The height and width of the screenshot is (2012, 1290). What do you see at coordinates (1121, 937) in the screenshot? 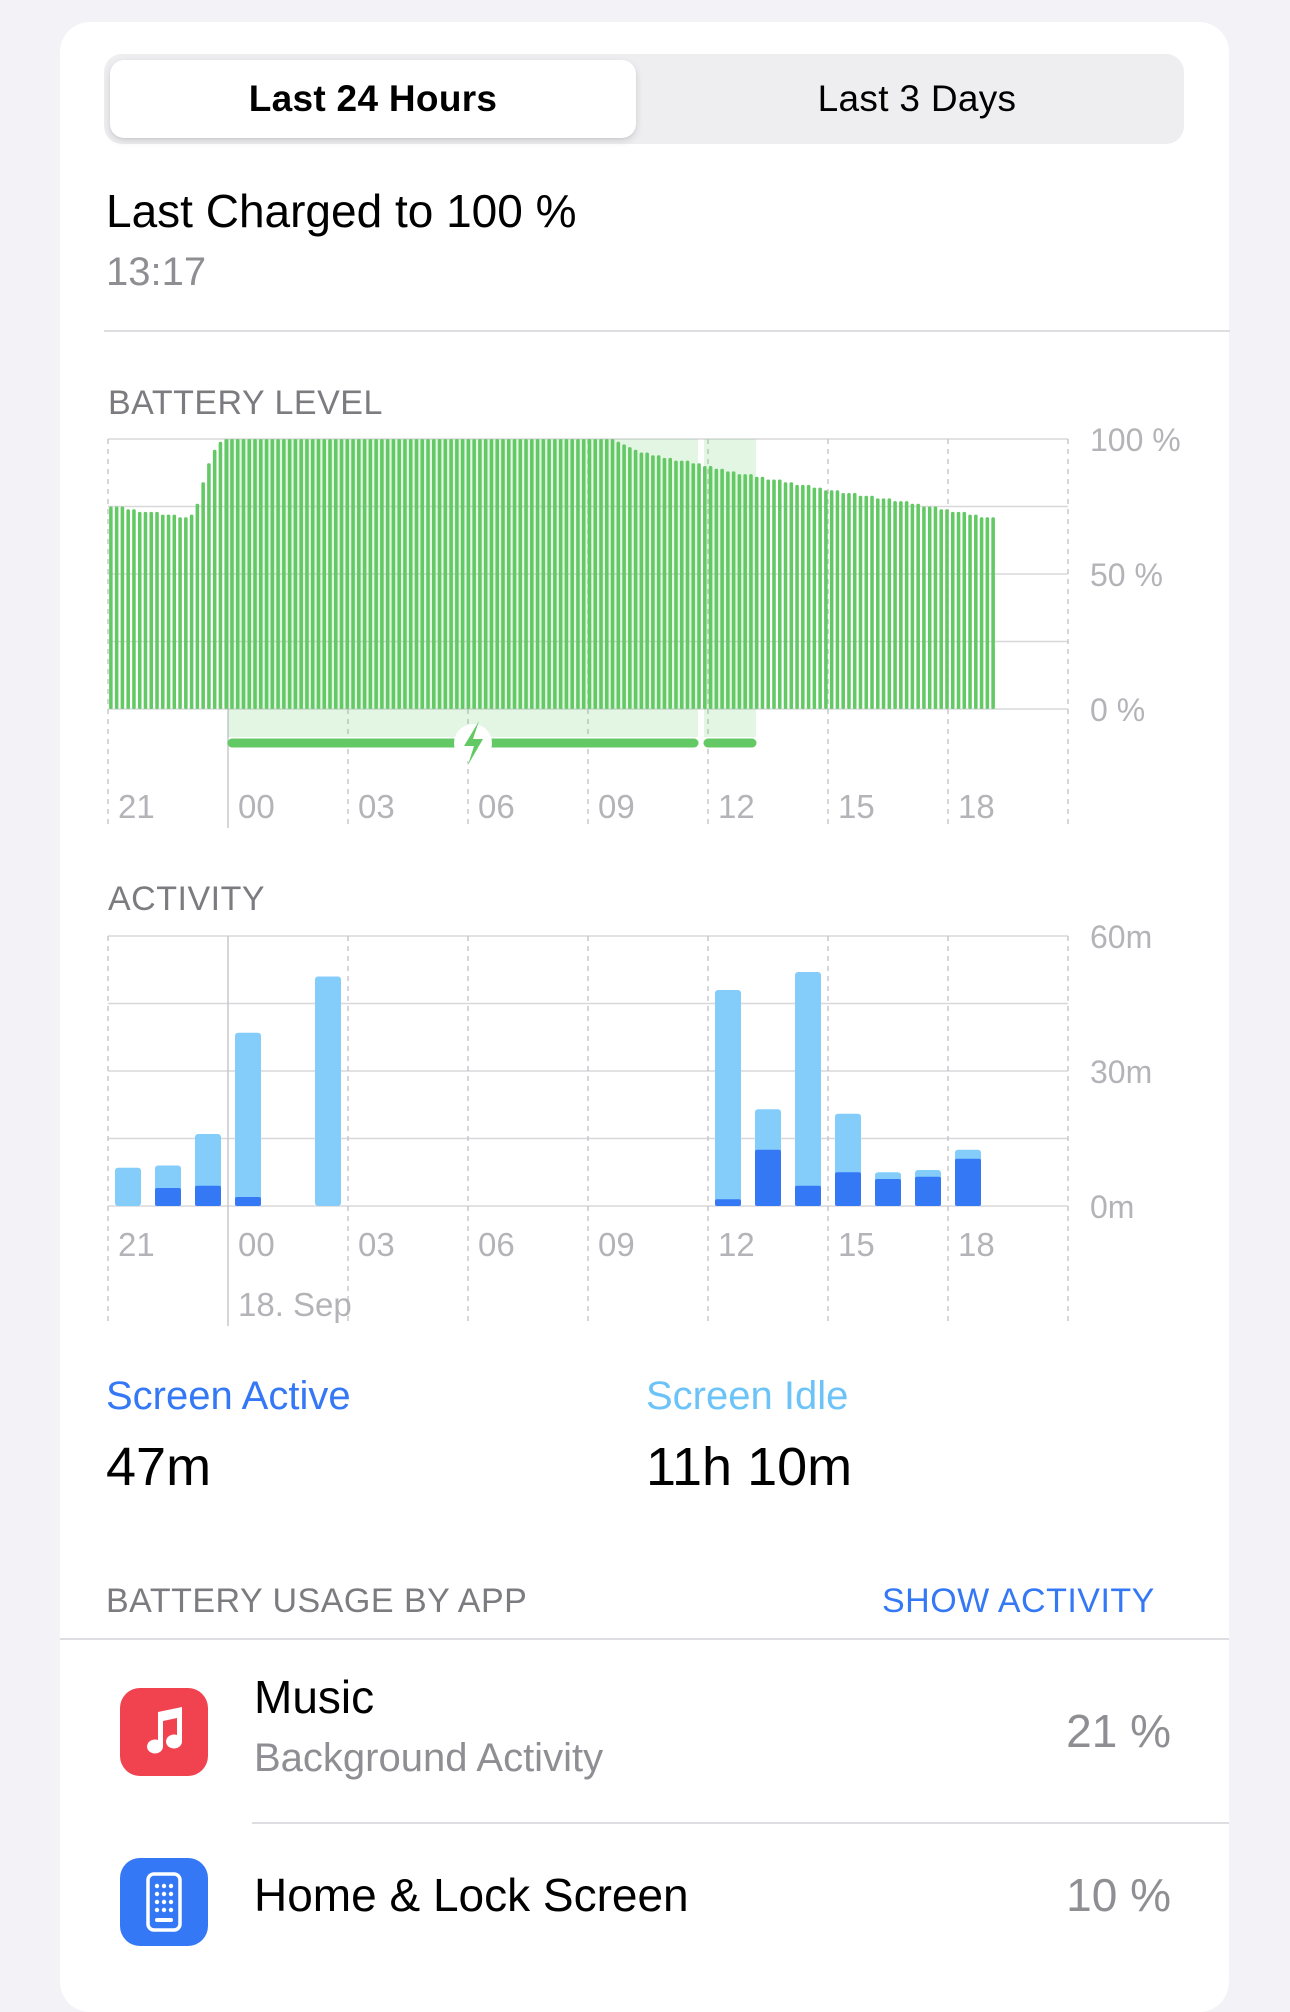
I see `y-tick-label: 60m` at bounding box center [1121, 937].